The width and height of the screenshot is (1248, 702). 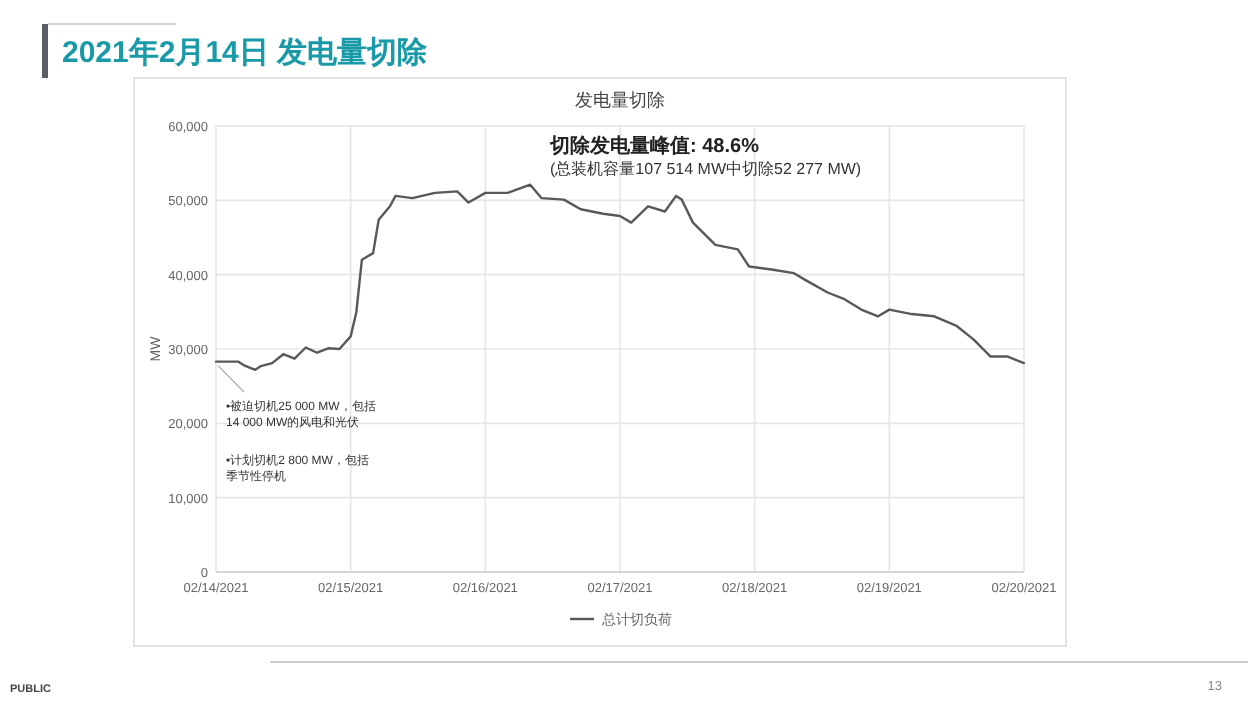 What do you see at coordinates (246, 53) in the screenshot?
I see `chart-title: 2021年2月14日 发电量切除` at bounding box center [246, 53].